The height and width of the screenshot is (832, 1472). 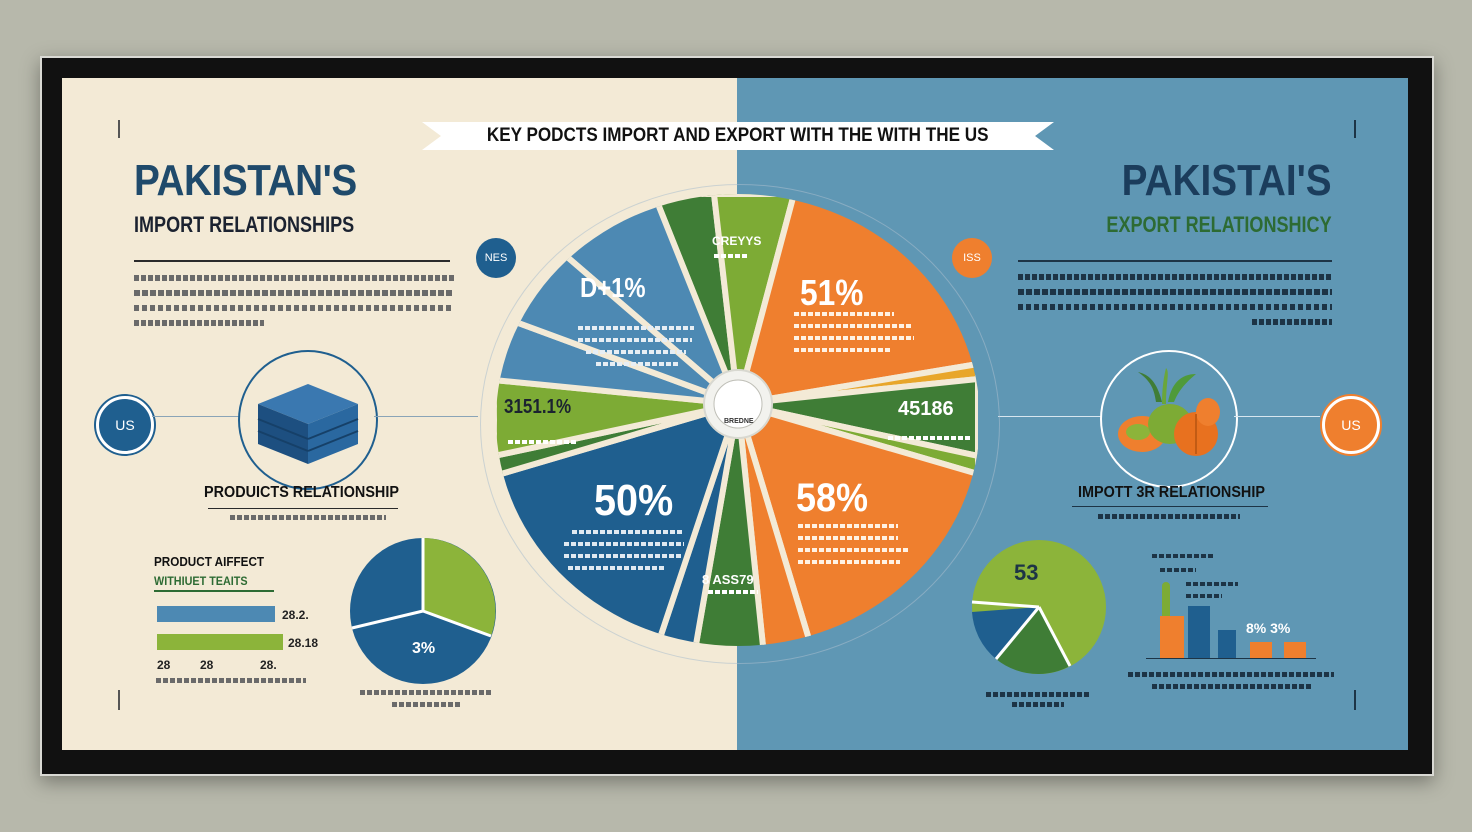 I want to click on left-pie-chart, so click(x=423, y=611).